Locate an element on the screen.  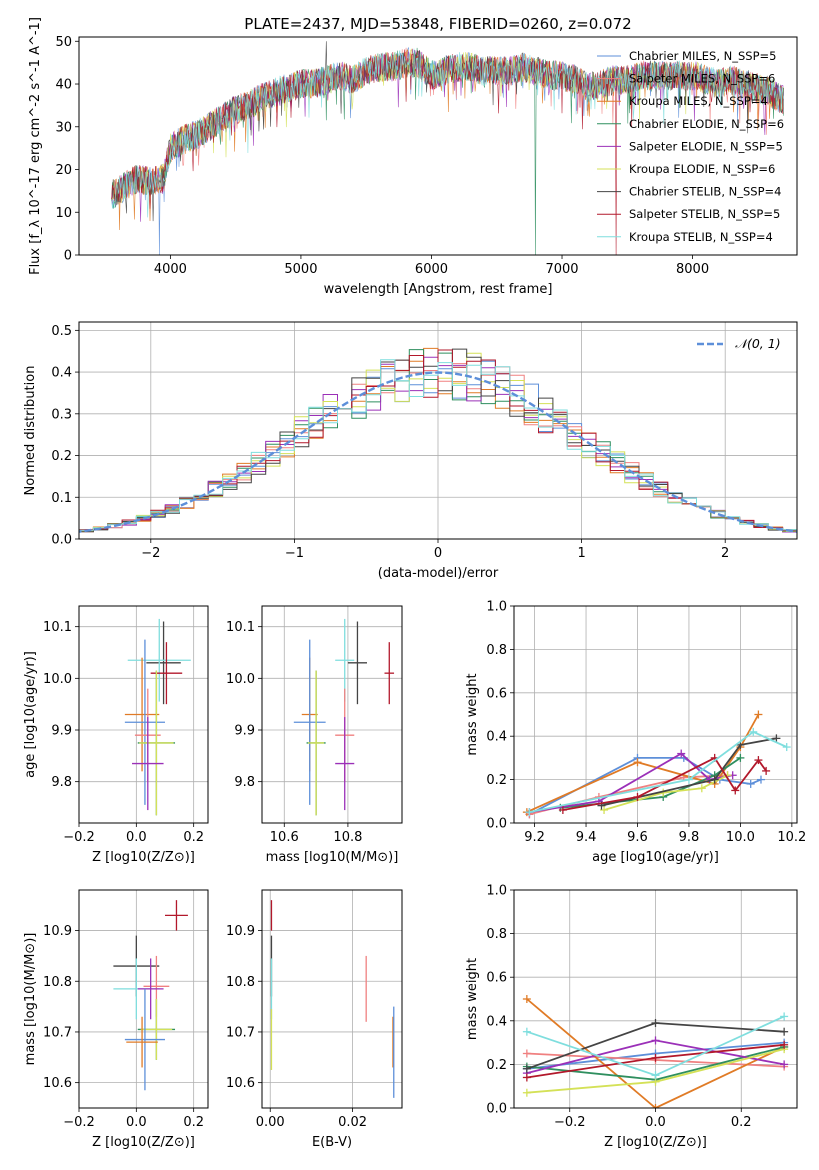
x-tick-label: 10.8 is located at coordinates (347, 837).